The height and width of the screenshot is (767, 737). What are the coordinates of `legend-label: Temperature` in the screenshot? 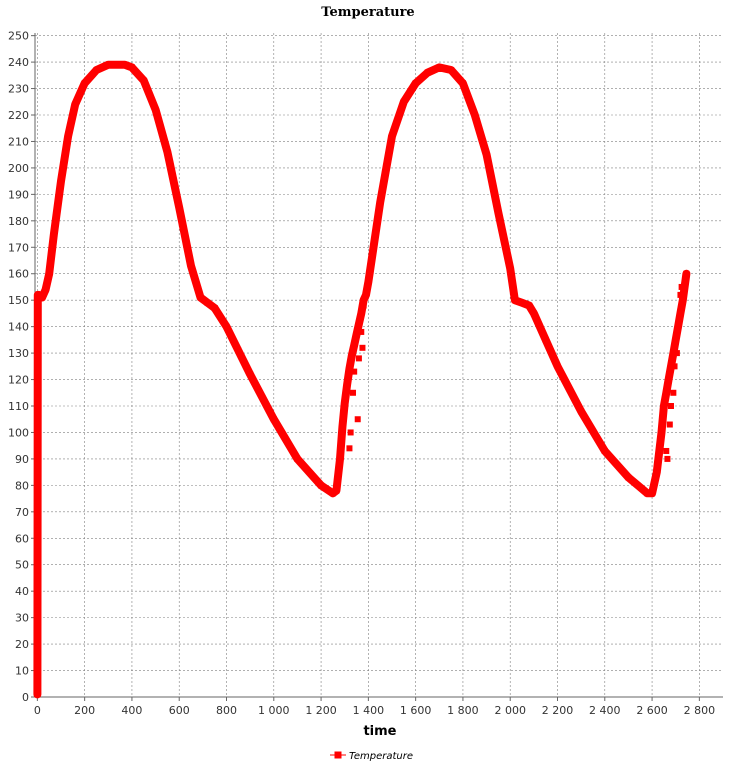 It's located at (381, 756).